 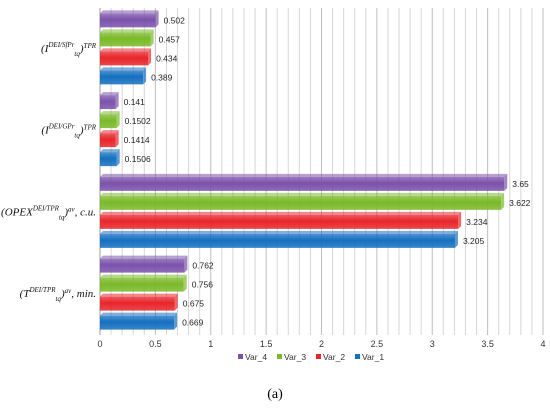 What do you see at coordinates (266, 344) in the screenshot?
I see `x-tick-label: 1.5` at bounding box center [266, 344].